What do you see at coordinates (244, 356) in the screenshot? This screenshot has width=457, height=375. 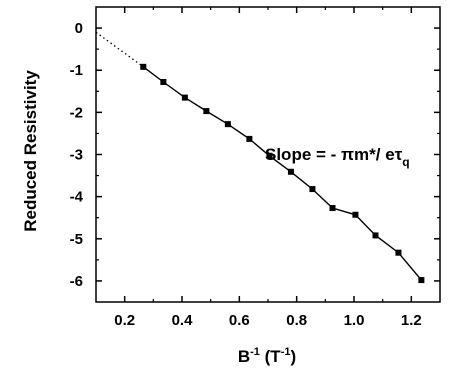 I see `x-axis-title-base: B` at bounding box center [244, 356].